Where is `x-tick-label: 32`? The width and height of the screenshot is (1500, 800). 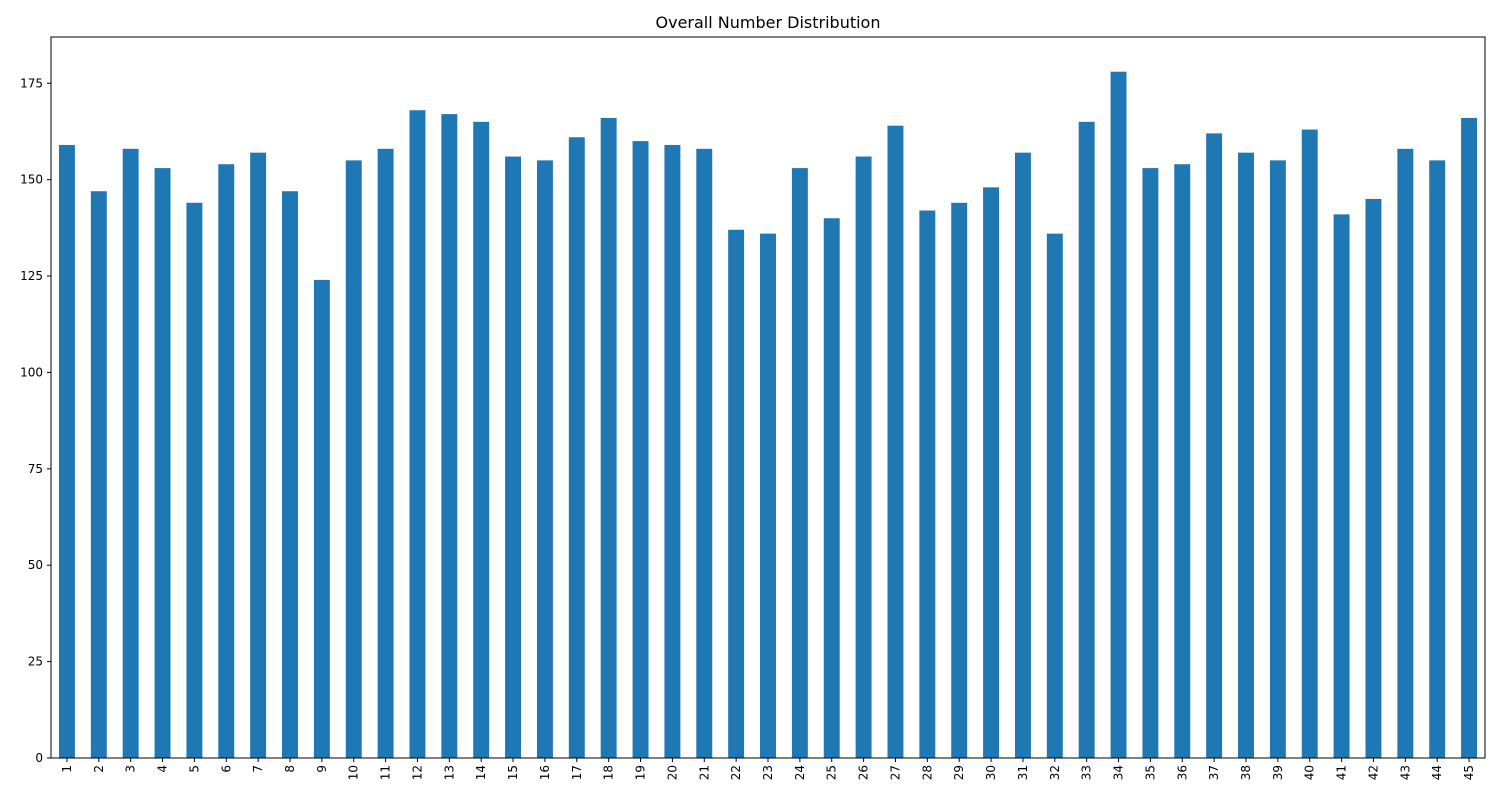 x-tick-label: 32 is located at coordinates (1055, 772).